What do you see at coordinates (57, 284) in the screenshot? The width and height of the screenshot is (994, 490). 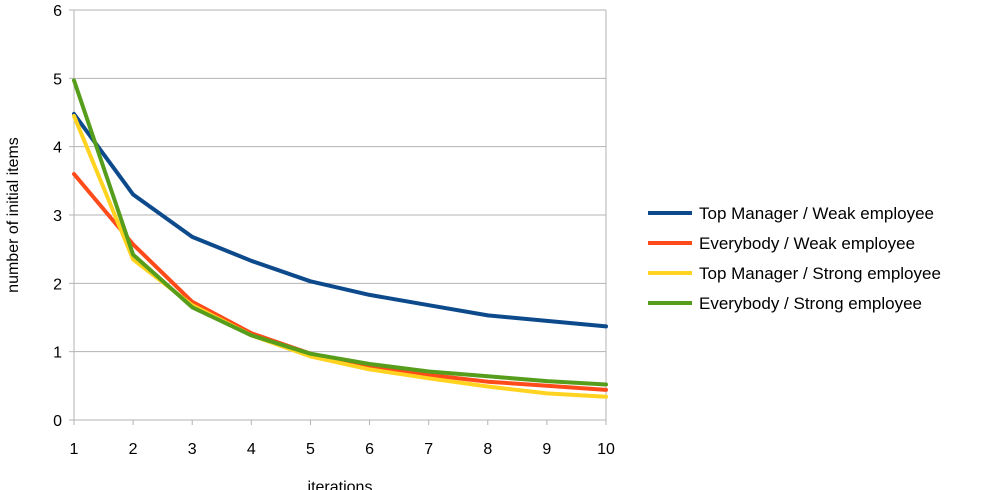 I see `y-tick-label: 2` at bounding box center [57, 284].